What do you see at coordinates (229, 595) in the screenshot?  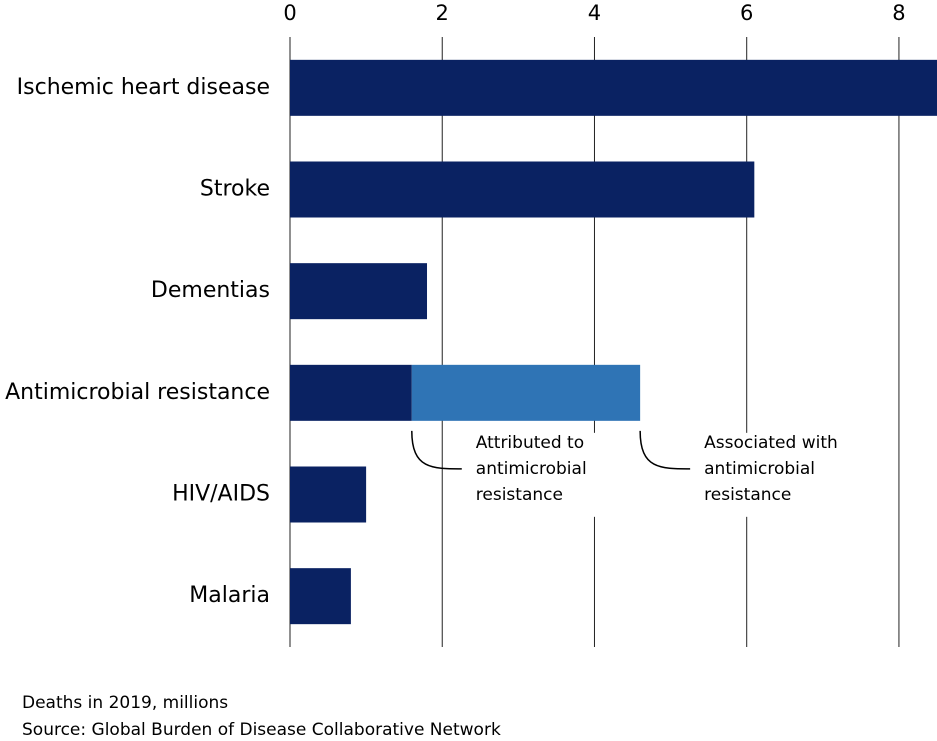 I see `y-tick-label: Malaria` at bounding box center [229, 595].